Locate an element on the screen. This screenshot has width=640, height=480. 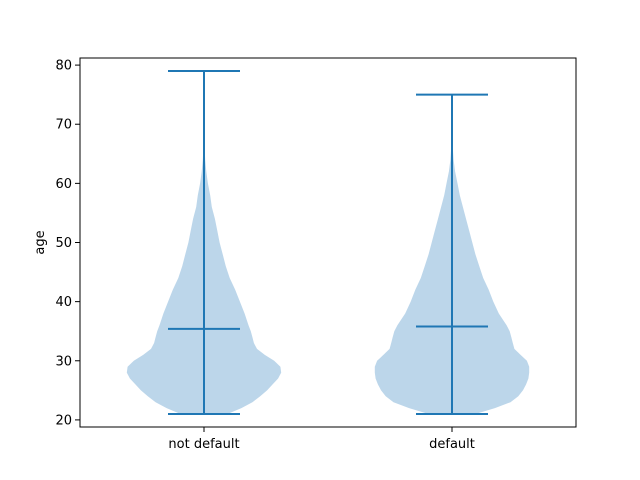
y-tick-label-70: 70 is located at coordinates (63, 125).